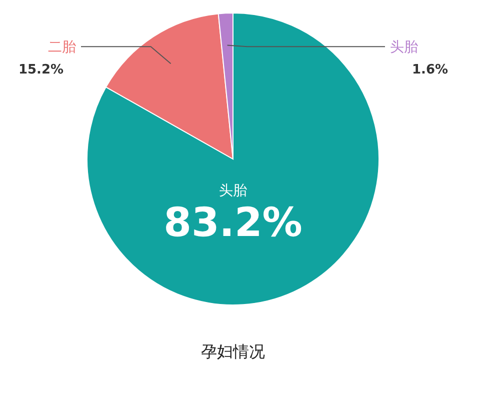  What do you see at coordinates (233, 351) in the screenshot?
I see `text: 孕妇情况` at bounding box center [233, 351].